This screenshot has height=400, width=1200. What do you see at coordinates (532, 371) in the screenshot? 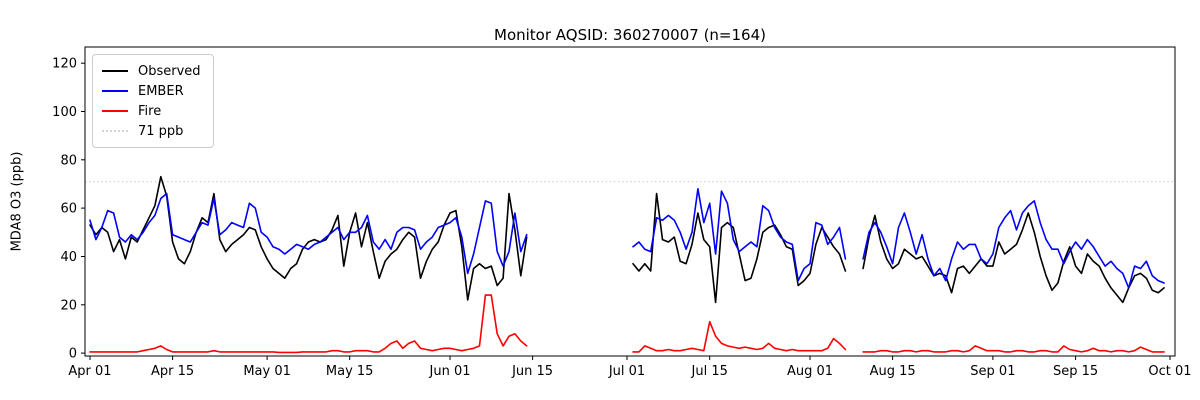
I see `x-tick-label: Jun 15` at bounding box center [532, 371].